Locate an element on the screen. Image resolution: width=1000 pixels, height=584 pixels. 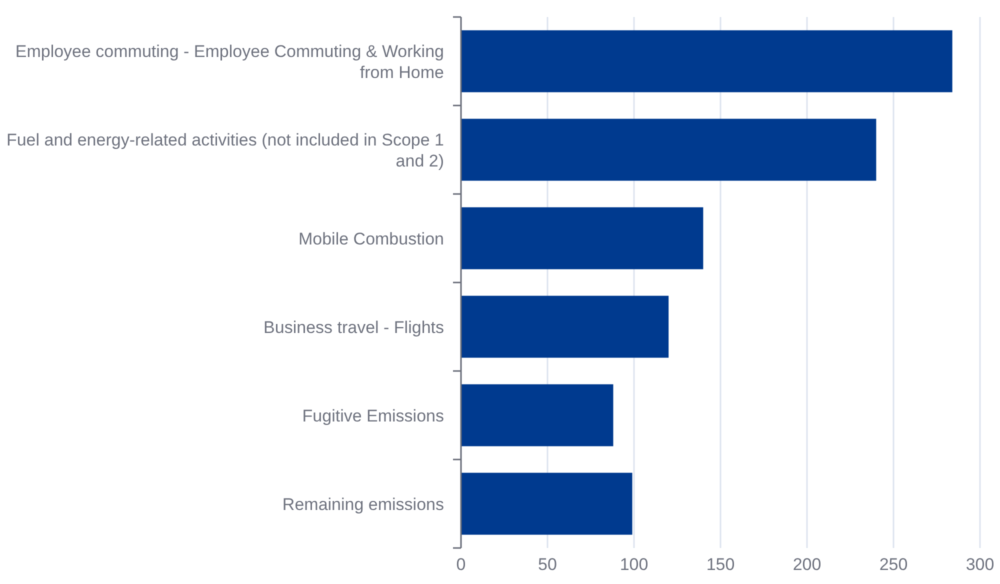
y-tick-label: Employee commuting - Employee Commuting & Working from Home is located at coordinates (229, 61).